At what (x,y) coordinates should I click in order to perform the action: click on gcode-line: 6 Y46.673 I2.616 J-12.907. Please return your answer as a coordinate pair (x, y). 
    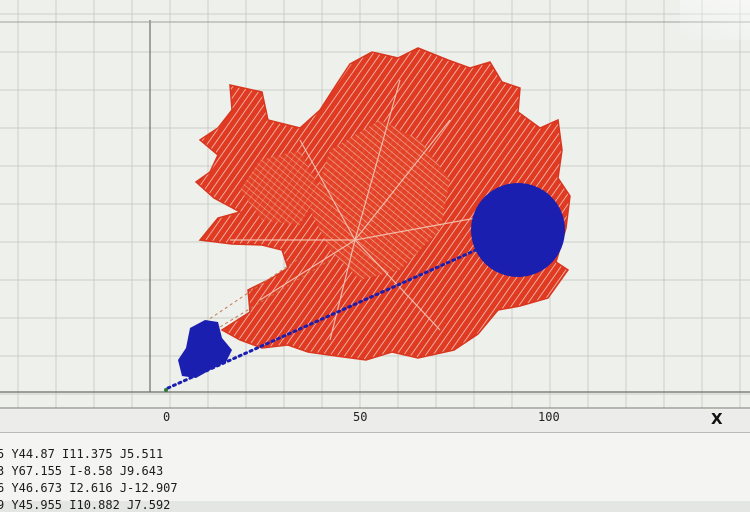
    Looking at the image, I should click on (89, 488).